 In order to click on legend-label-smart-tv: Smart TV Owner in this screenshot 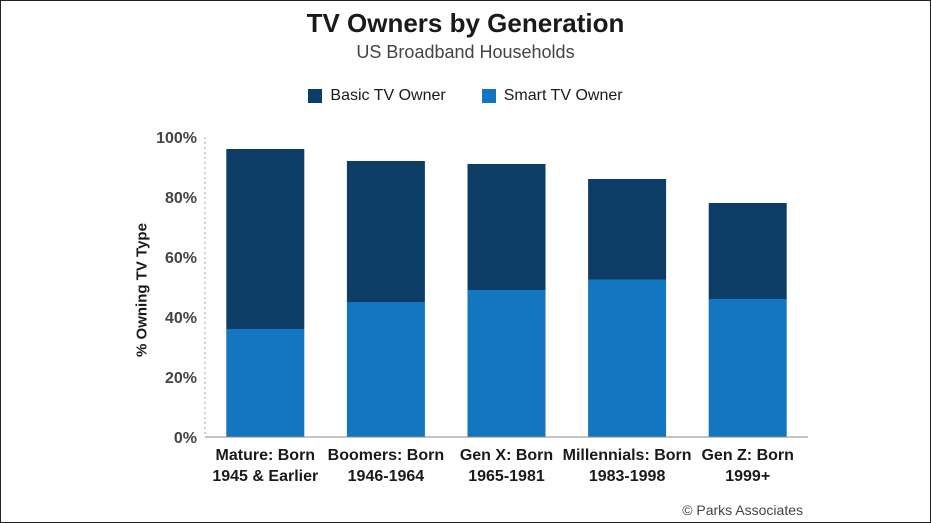, I will do `click(563, 95)`.